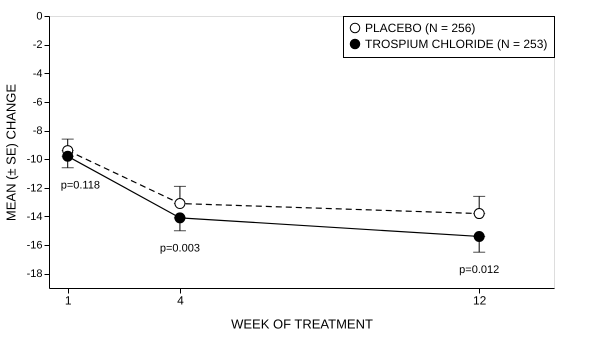 Image resolution: width=589 pixels, height=344 pixels. I want to click on legend-label: PLACEBO (N = 256), so click(420, 28).